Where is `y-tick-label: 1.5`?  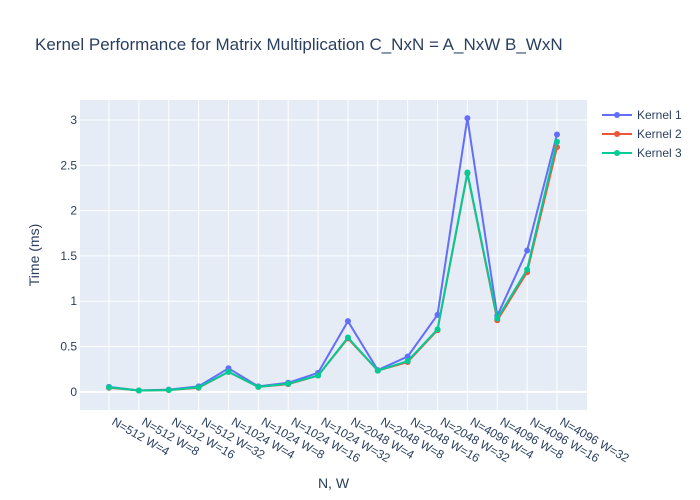 y-tick-label: 1.5 is located at coordinates (68, 256).